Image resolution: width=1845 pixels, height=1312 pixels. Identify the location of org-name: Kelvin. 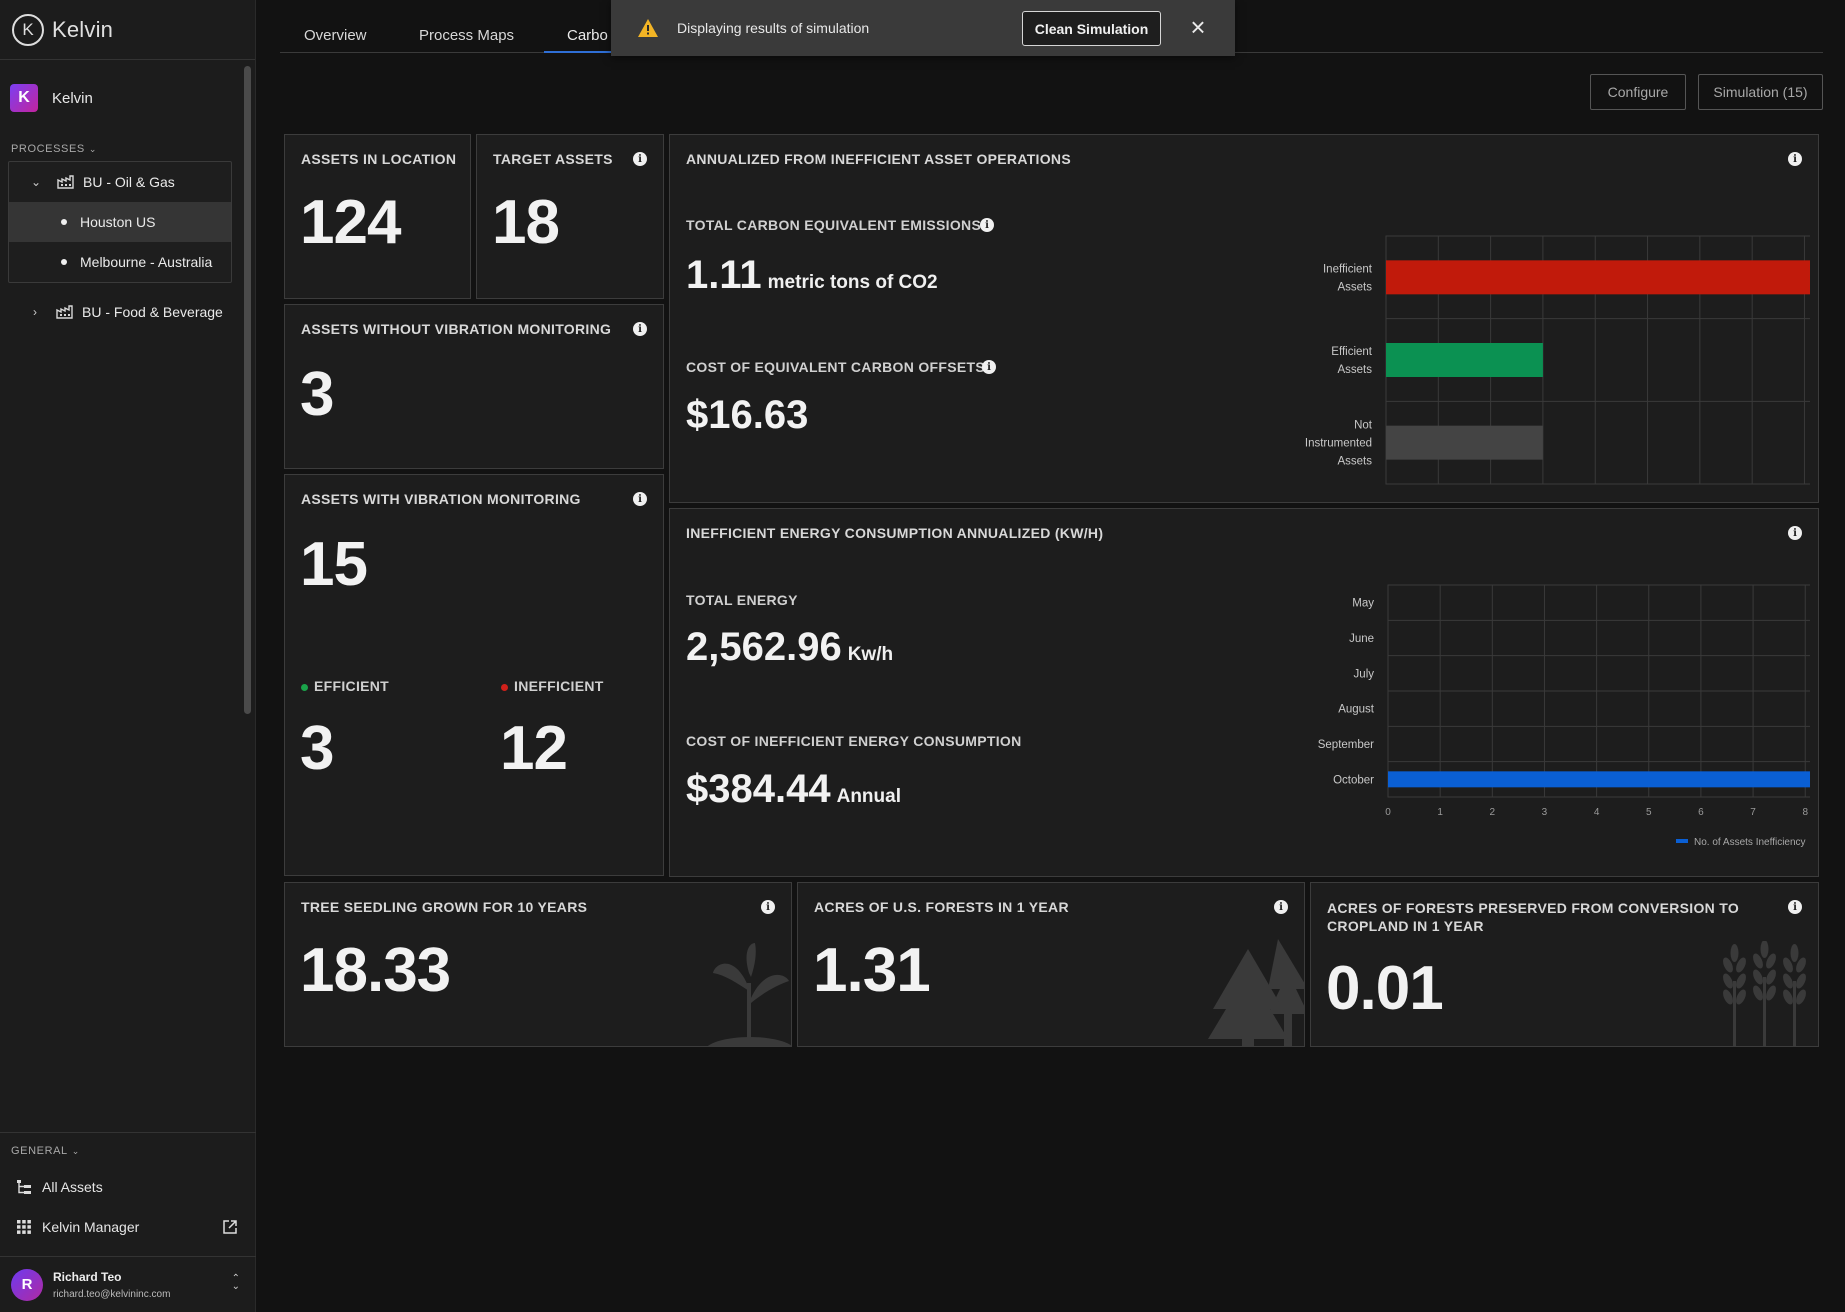
(72, 98).